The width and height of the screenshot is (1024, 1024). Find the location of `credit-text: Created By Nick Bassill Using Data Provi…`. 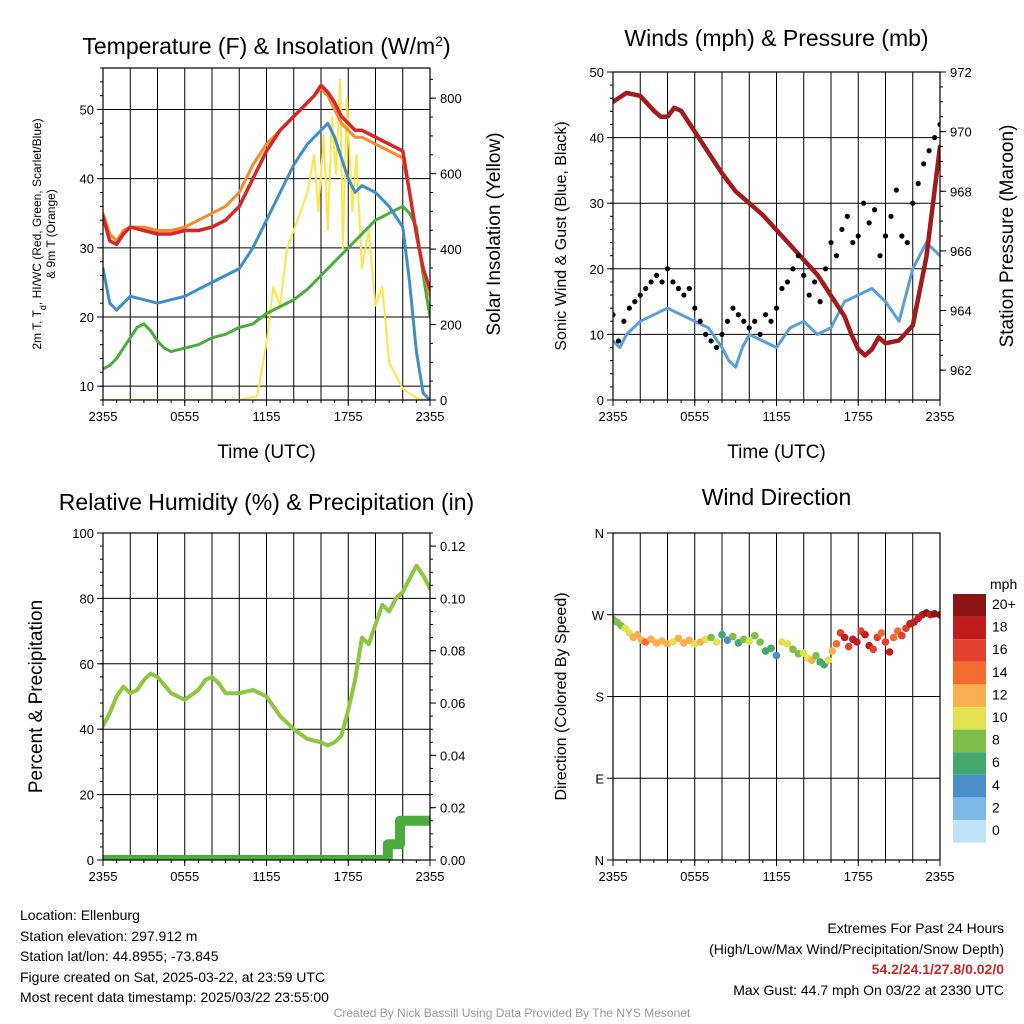

credit-text: Created By Nick Bassill Using Data Provi… is located at coordinates (512, 1013).